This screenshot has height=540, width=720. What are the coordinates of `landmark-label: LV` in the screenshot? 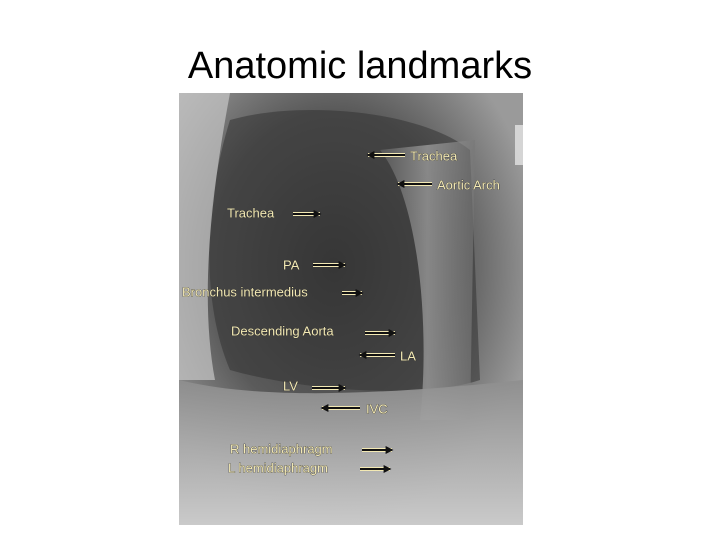 It's located at (290, 385).